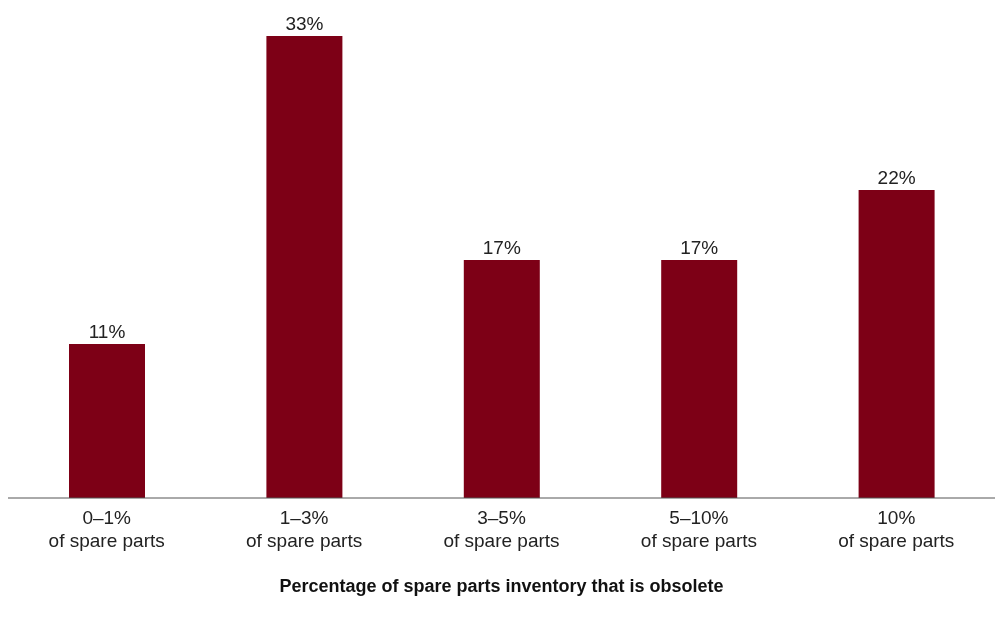 Image resolution: width=1003 pixels, height=617 pixels. Describe the element at coordinates (304, 529) in the screenshot. I see `x-tick-label: 1–3% of spare parts` at that location.